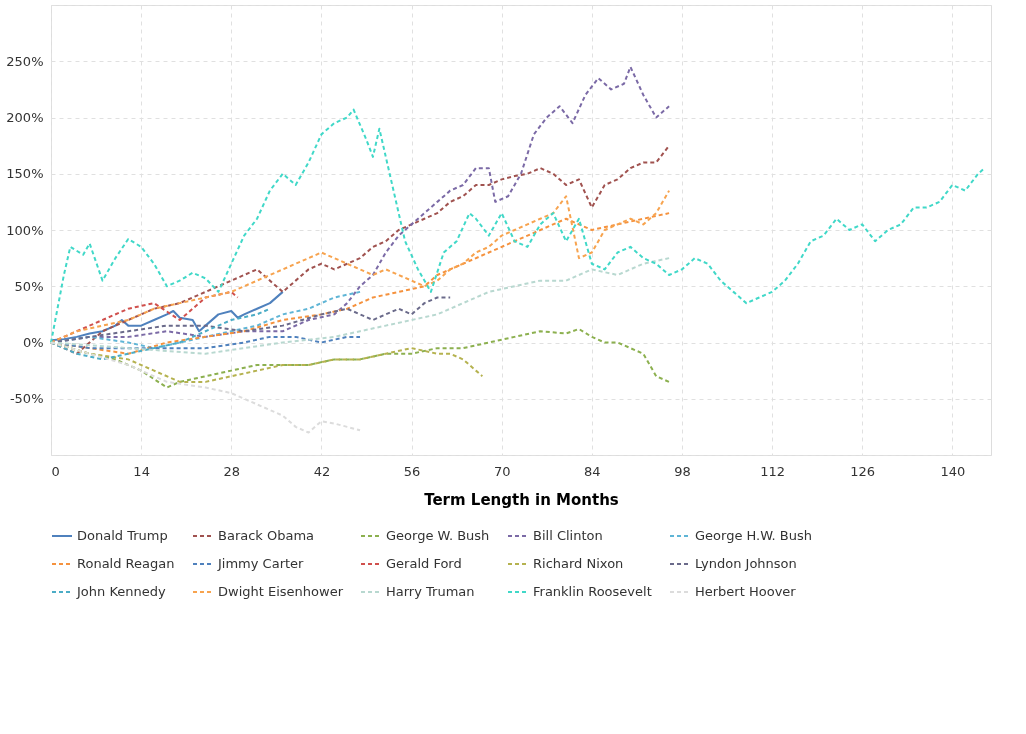  What do you see at coordinates (746, 563) in the screenshot?
I see `legend-label: Lyndon Johnson` at bounding box center [746, 563].